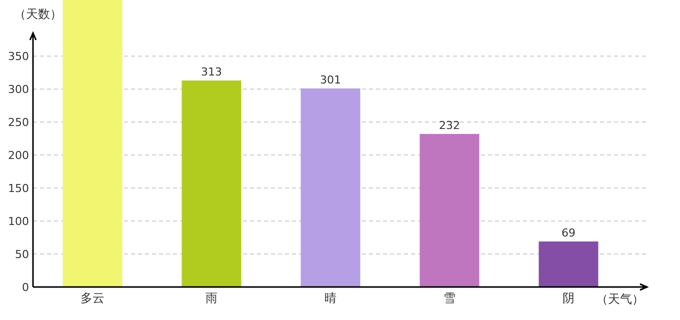  Describe the element at coordinates (568, 298) in the screenshot. I see `x-tick-label: 阴` at that location.